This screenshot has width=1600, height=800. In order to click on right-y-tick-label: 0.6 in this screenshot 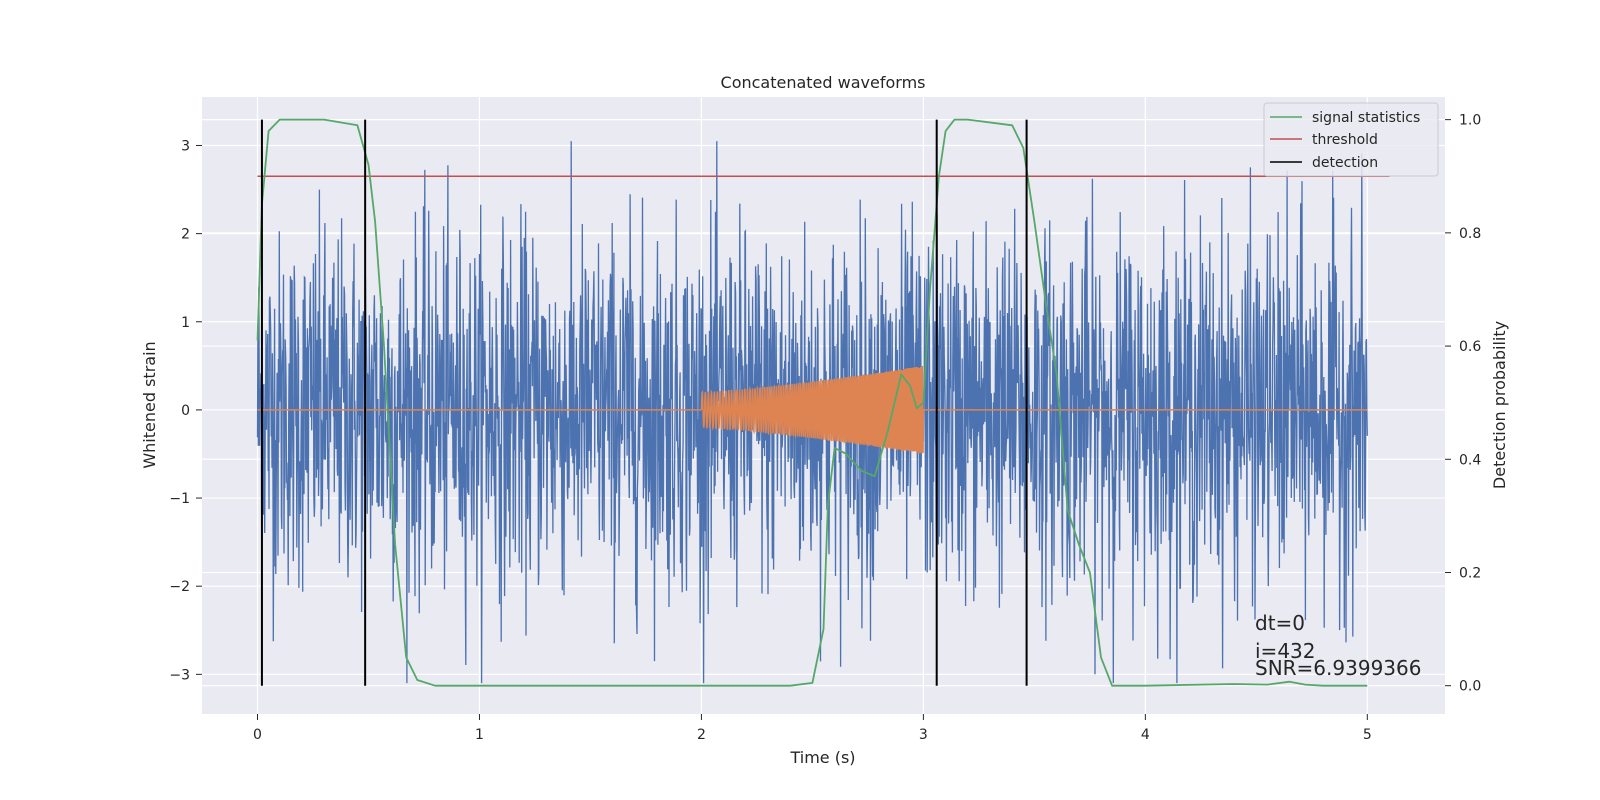, I will do `click(1470, 347)`.